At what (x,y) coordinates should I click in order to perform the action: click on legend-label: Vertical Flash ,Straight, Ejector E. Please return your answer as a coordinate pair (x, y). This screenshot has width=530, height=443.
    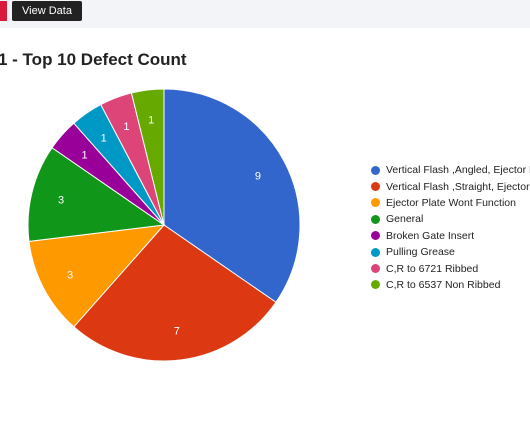
    Looking at the image, I should click on (458, 186).